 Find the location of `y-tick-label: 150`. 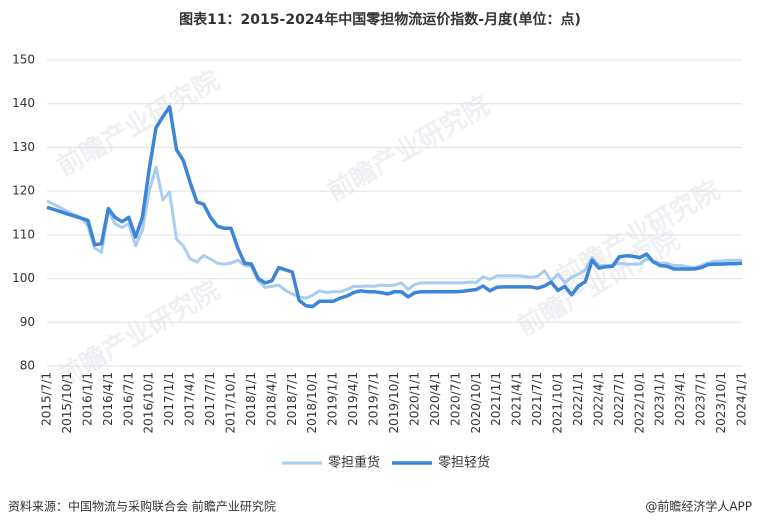

y-tick-label: 150 is located at coordinates (23, 60).